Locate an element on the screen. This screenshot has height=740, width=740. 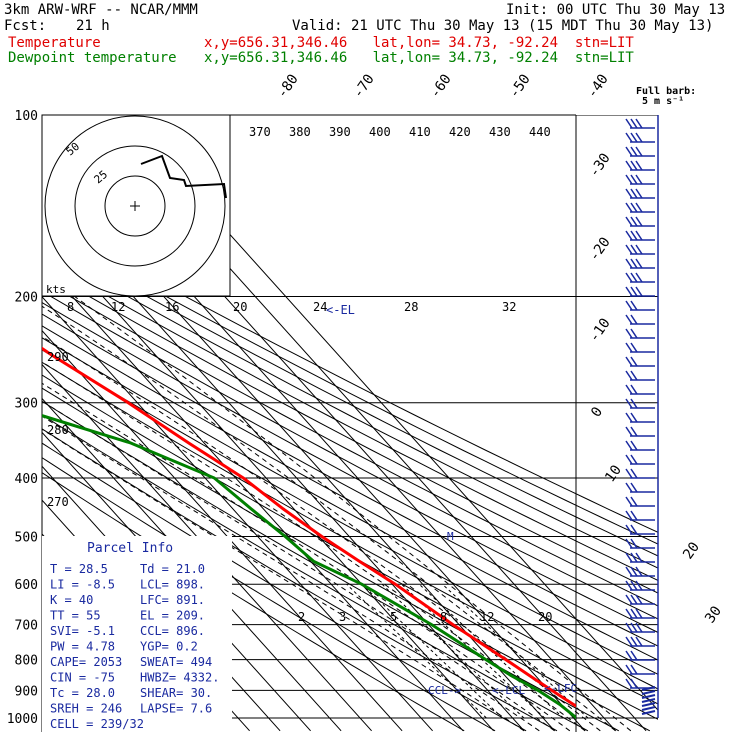
mixing-ratio-label: 3 is located at coordinates (342, 617).